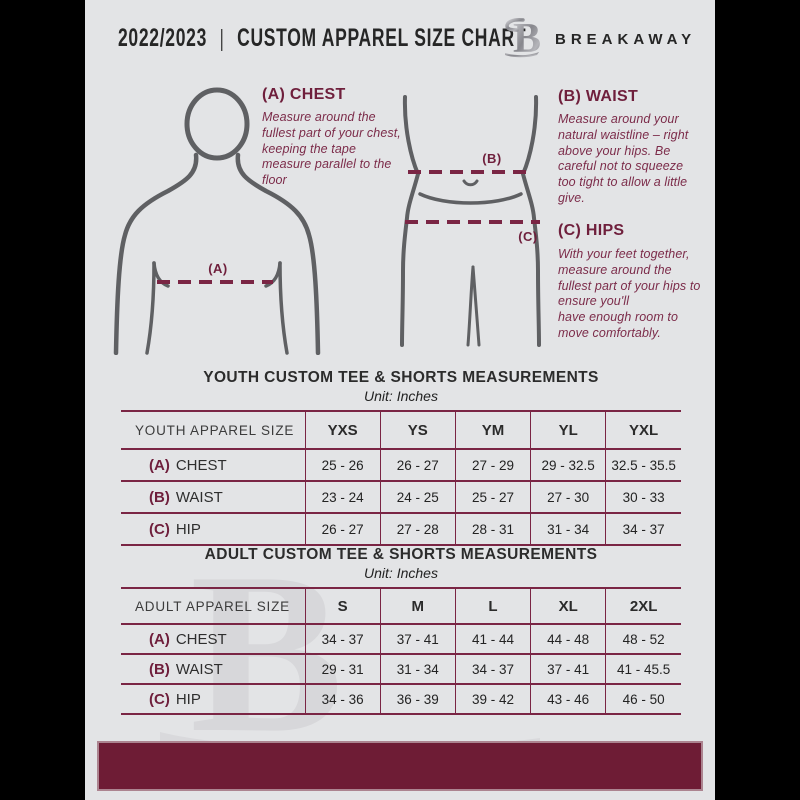 The height and width of the screenshot is (800, 800). I want to click on right-hip-outline, so click(530, 221).